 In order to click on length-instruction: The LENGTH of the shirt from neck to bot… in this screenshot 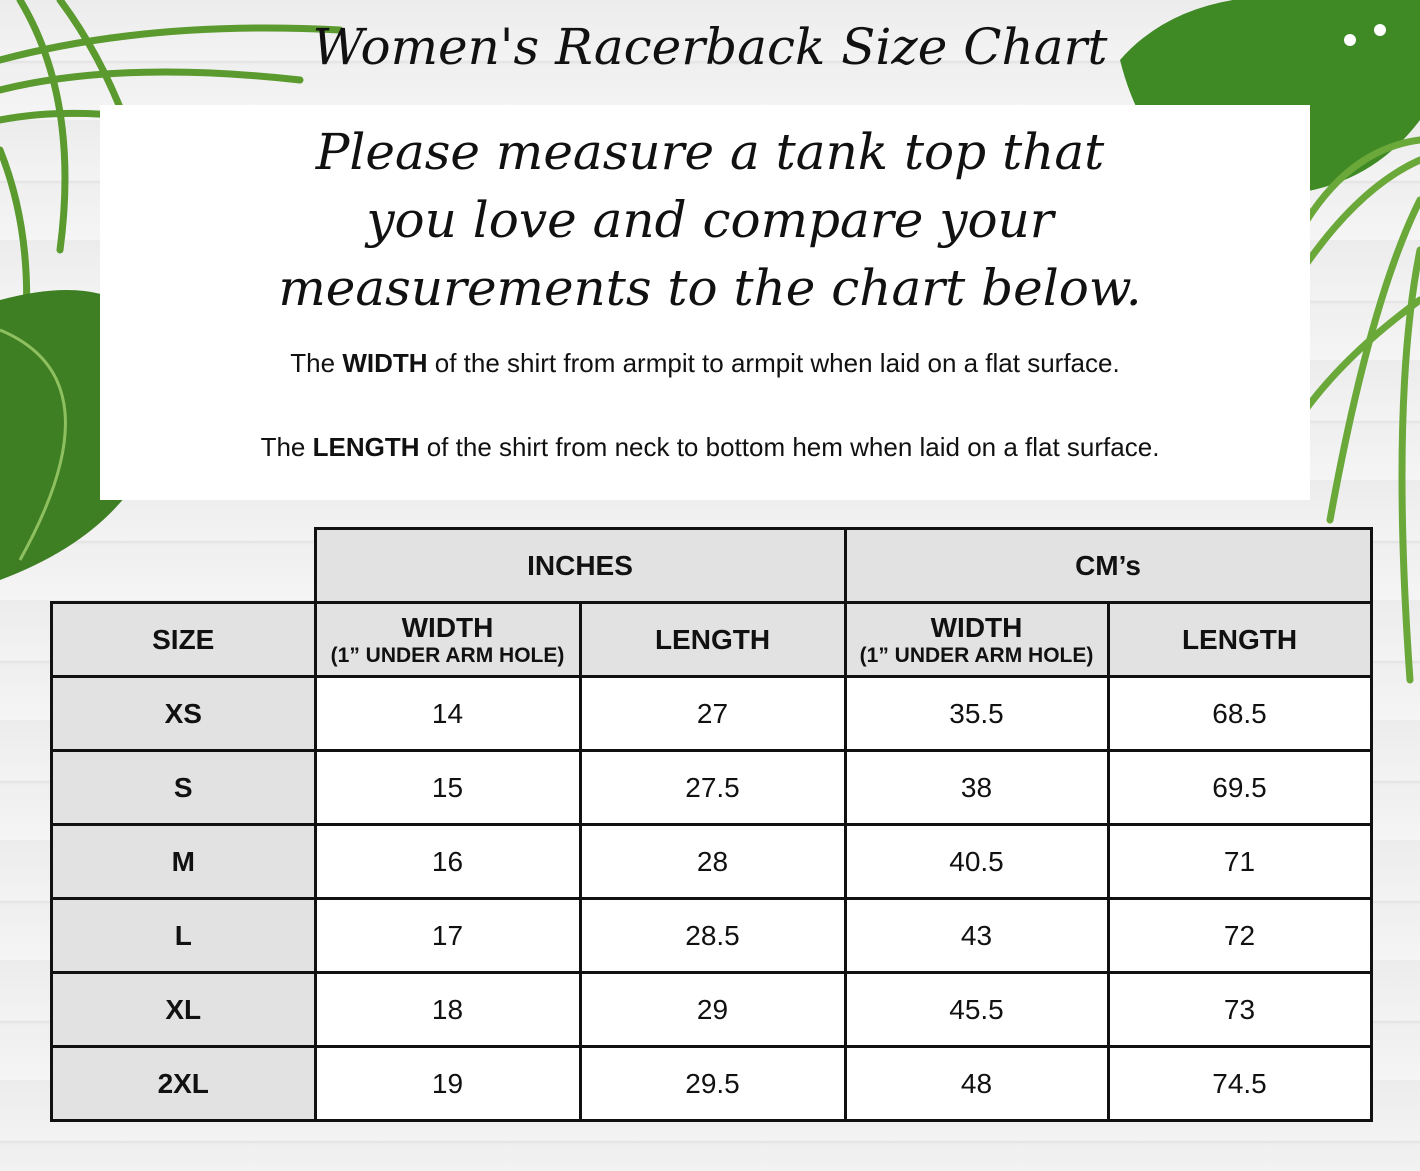, I will do `click(710, 447)`.